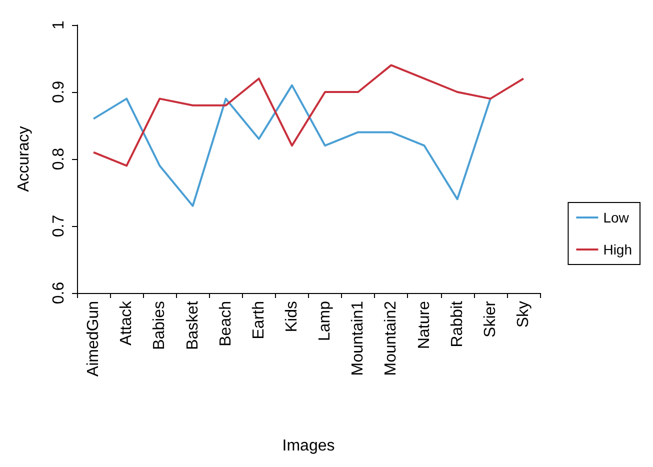 The width and height of the screenshot is (653, 467). What do you see at coordinates (358, 338) in the screenshot?
I see `x-tick-label: Mountain1` at bounding box center [358, 338].